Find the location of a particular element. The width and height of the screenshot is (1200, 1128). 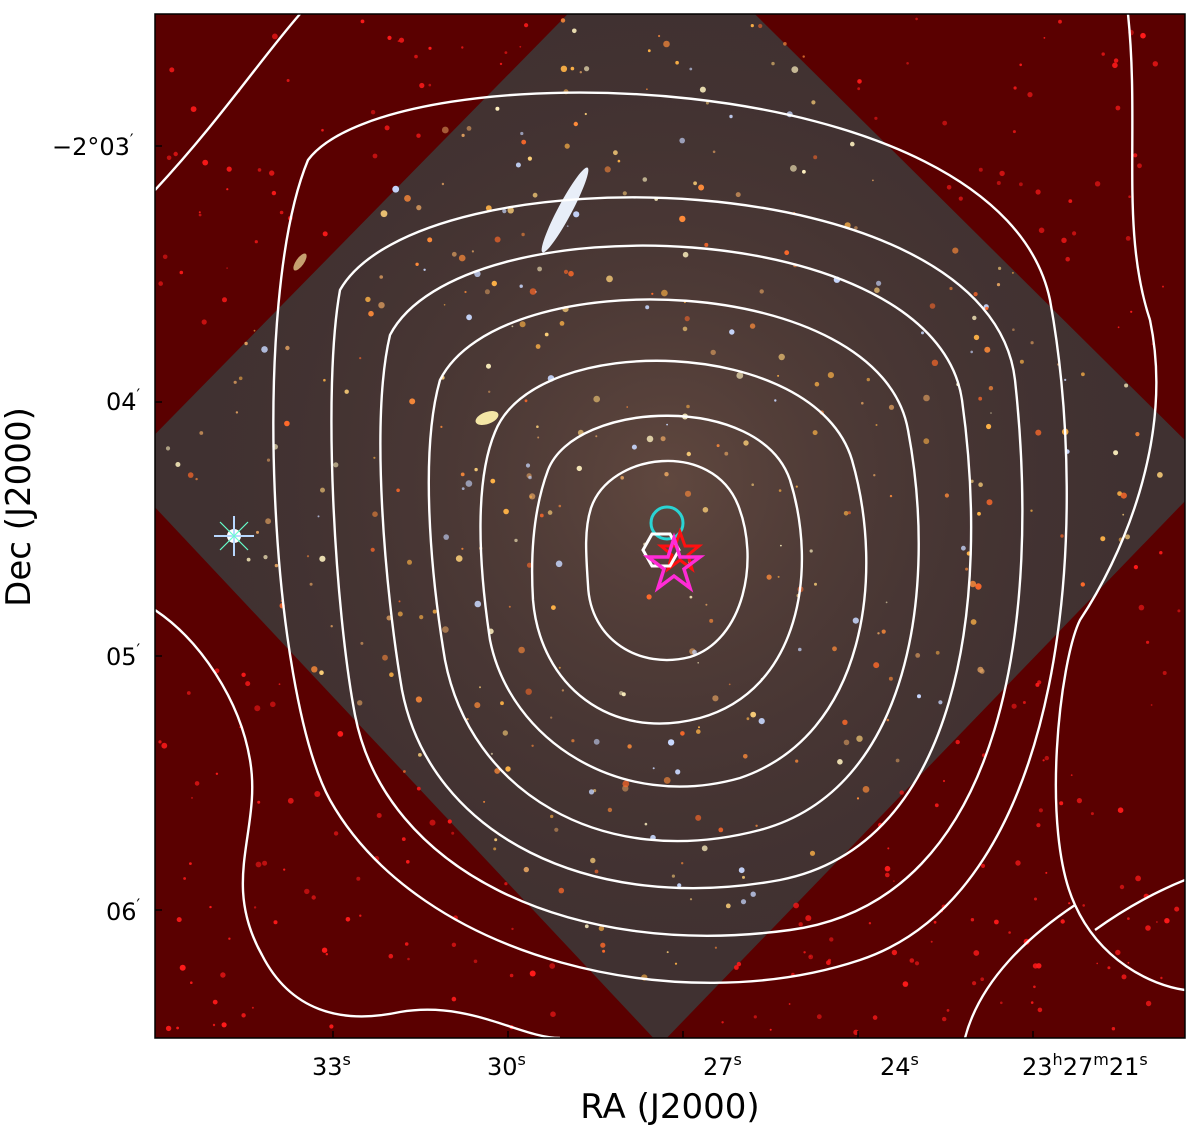

x-axis-label: RA (J2000) is located at coordinates (669, 1107).